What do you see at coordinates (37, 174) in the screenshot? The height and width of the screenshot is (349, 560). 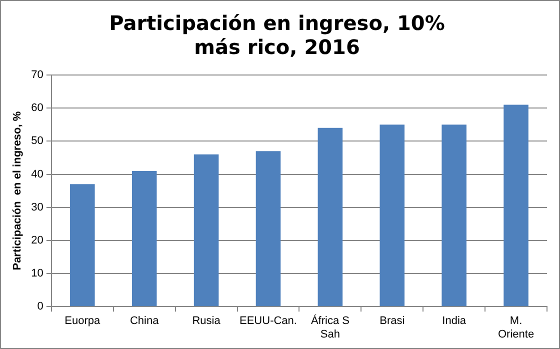 I see `y-tick-label: 40` at bounding box center [37, 174].